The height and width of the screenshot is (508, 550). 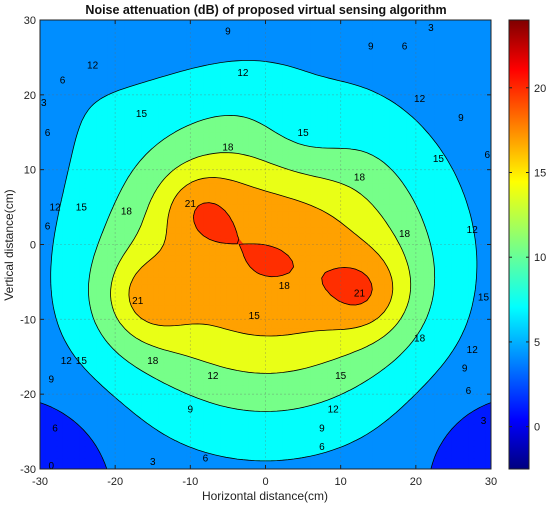 I want to click on x-tick-label: -30, so click(x=40, y=482).